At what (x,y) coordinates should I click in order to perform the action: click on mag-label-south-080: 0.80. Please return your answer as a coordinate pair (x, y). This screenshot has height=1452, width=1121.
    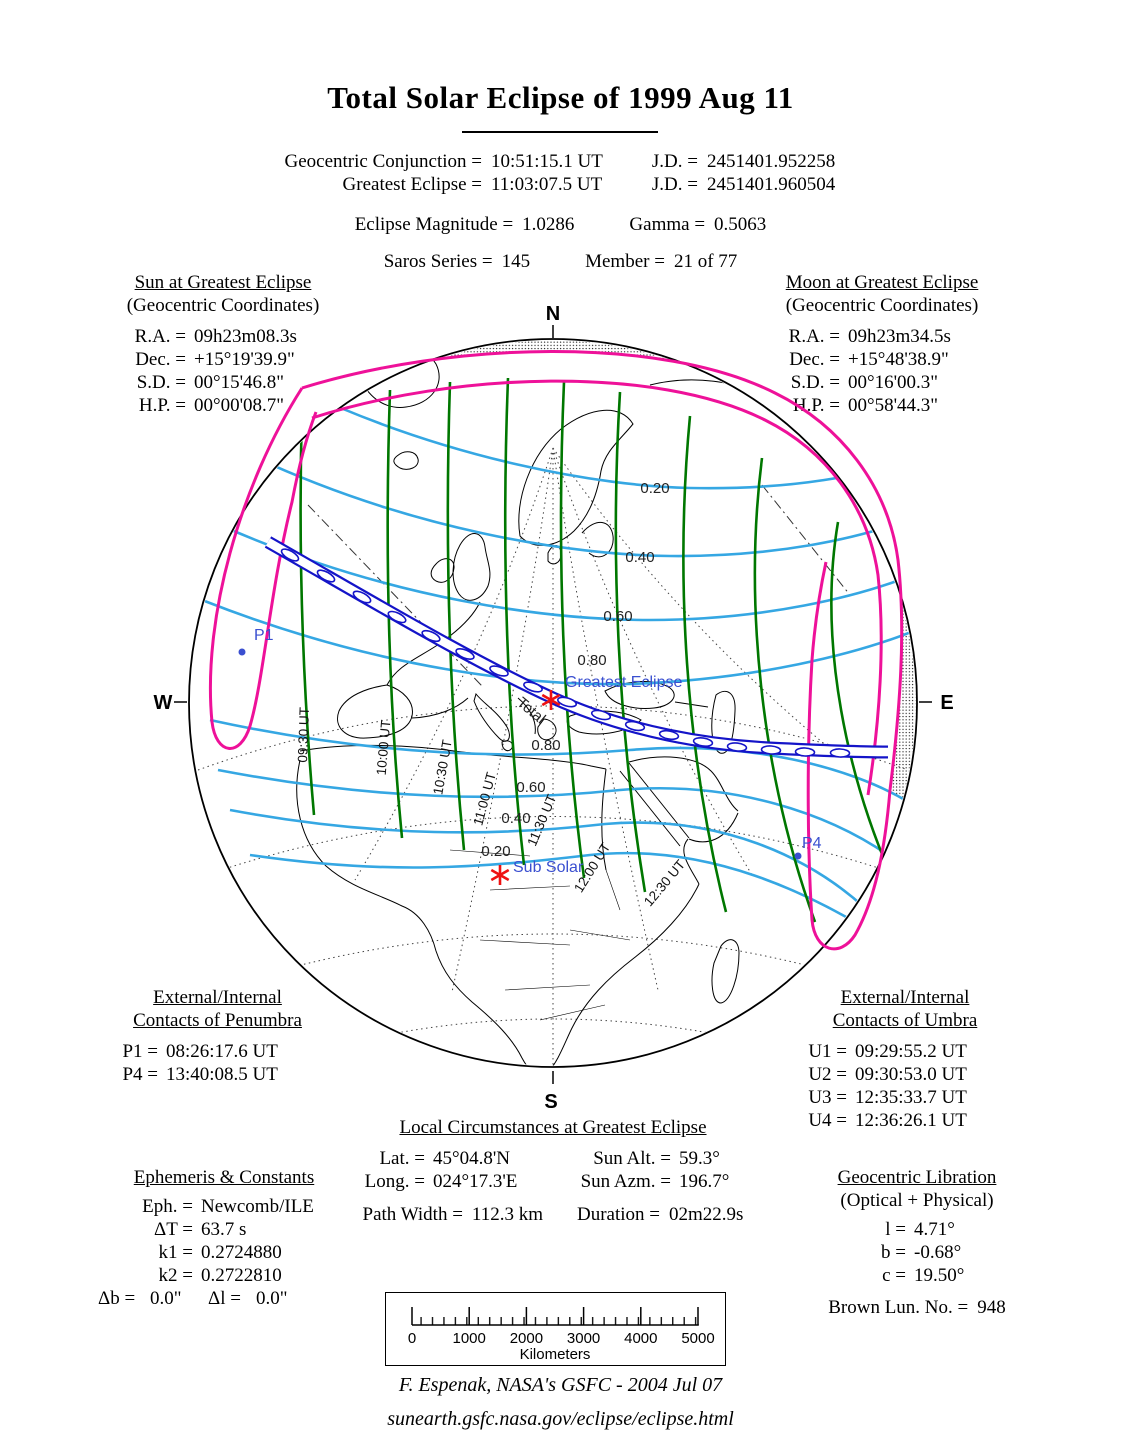
    Looking at the image, I should click on (545, 745).